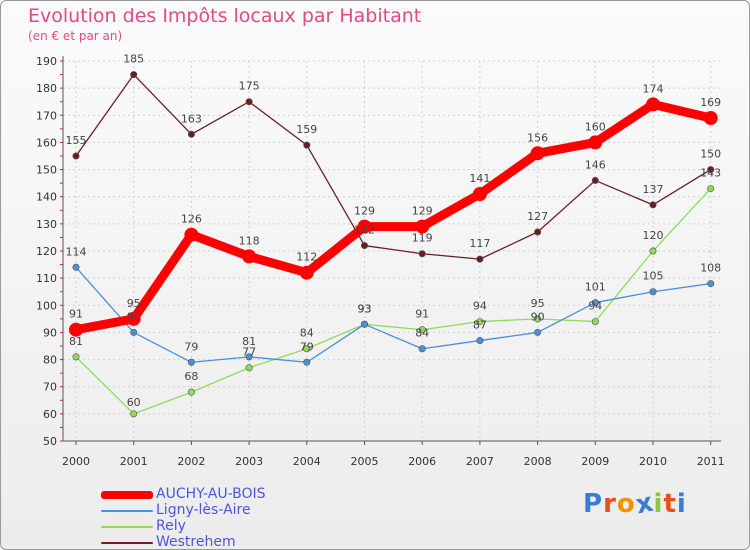 The width and height of the screenshot is (750, 550). I want to click on x-tick-label: 2000, so click(76, 461).